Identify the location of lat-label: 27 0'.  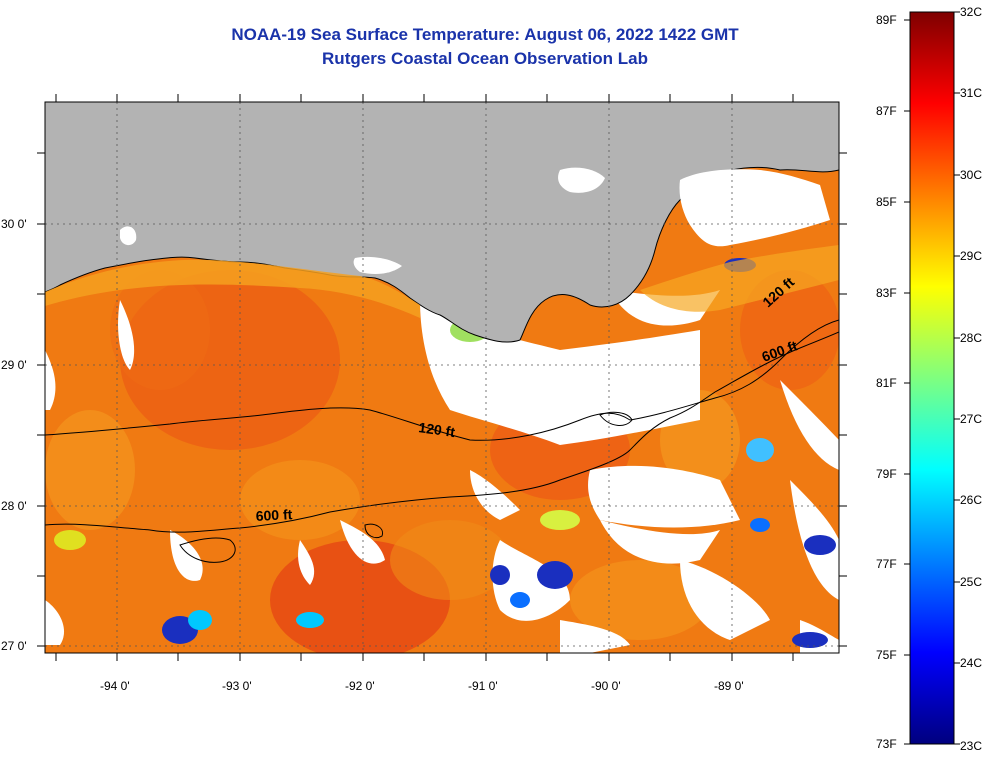
(14, 646).